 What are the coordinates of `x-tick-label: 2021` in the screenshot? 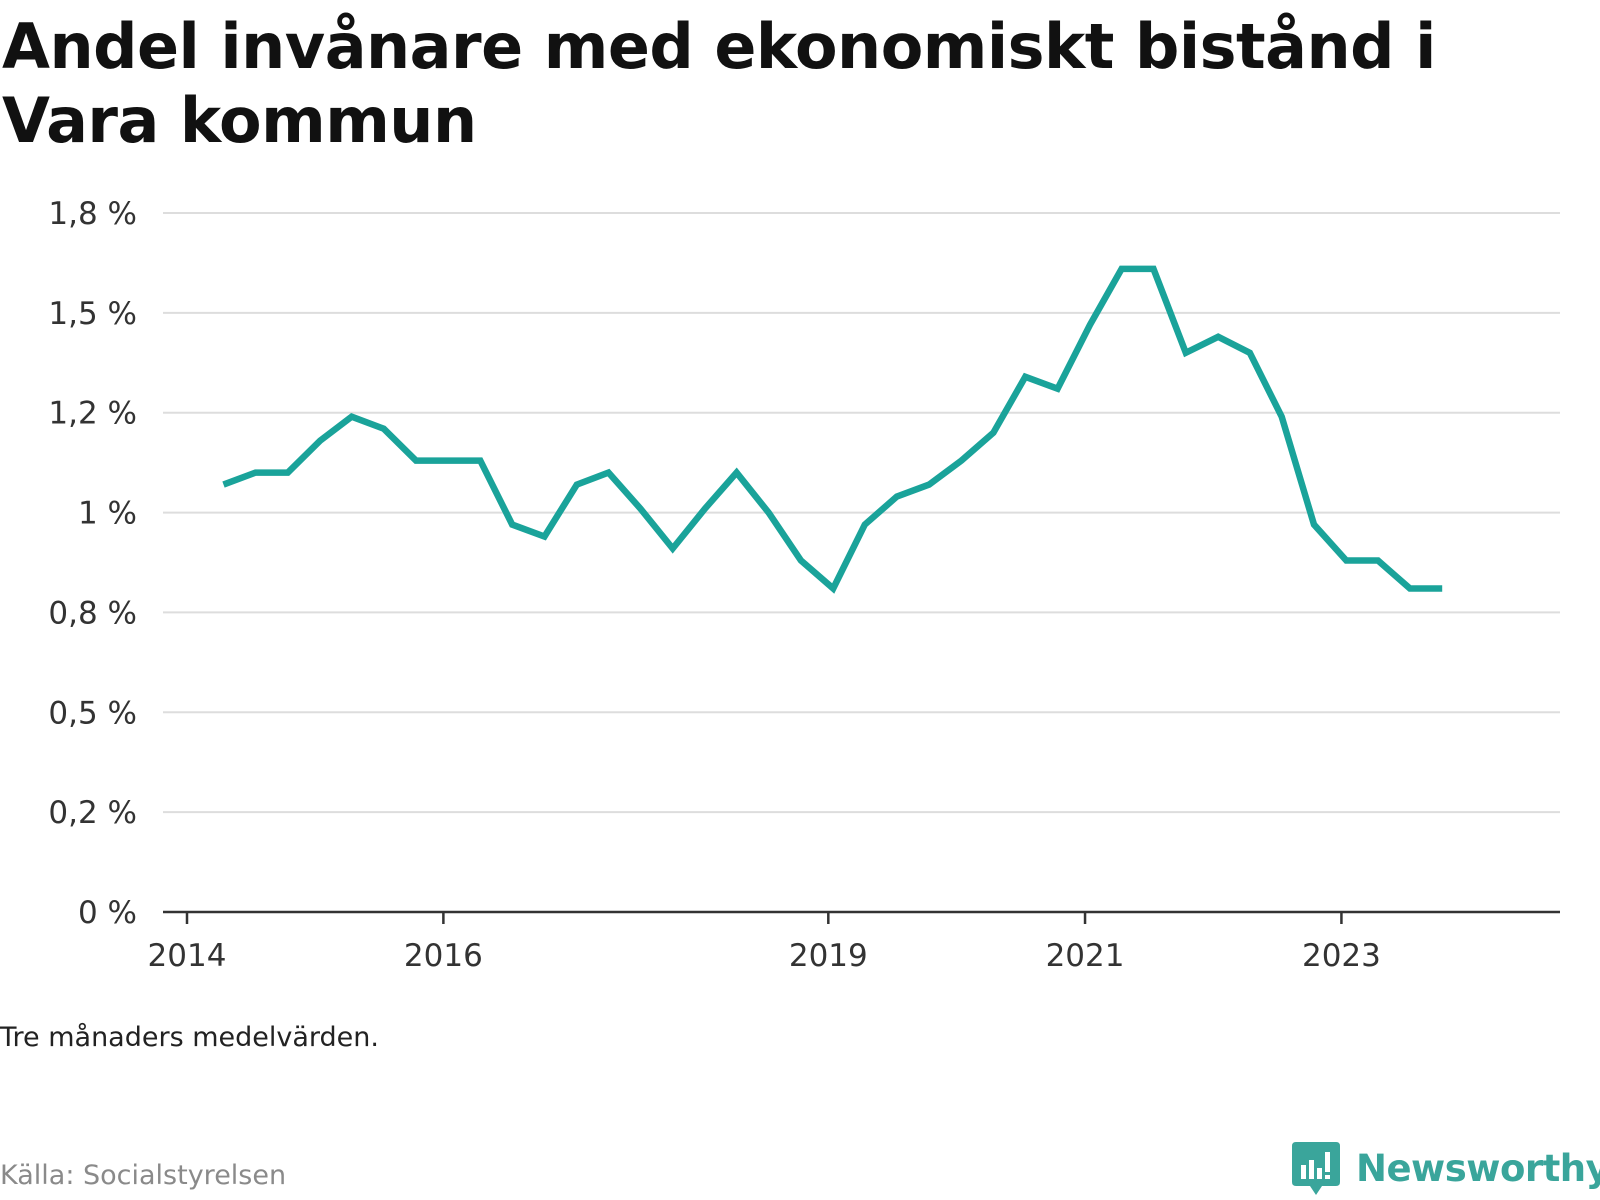 It's located at (1085, 956).